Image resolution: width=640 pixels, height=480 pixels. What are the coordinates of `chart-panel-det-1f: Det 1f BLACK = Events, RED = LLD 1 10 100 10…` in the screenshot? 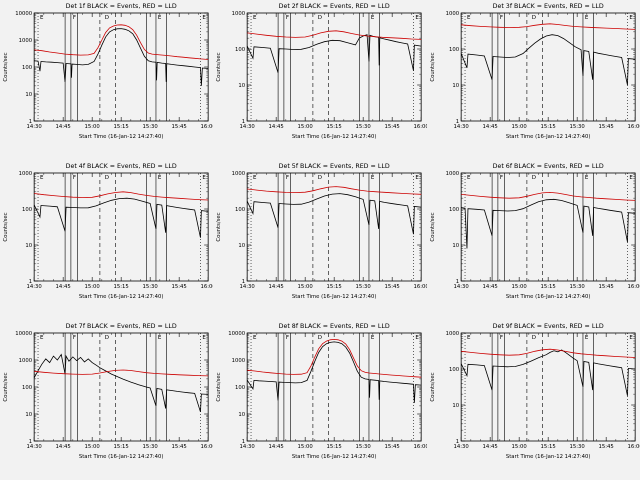 It's located at (108, 71).